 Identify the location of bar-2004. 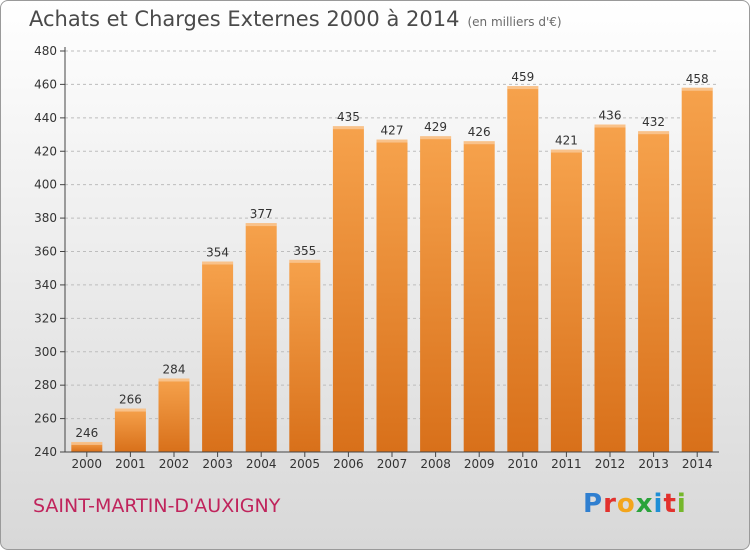
(261, 337).